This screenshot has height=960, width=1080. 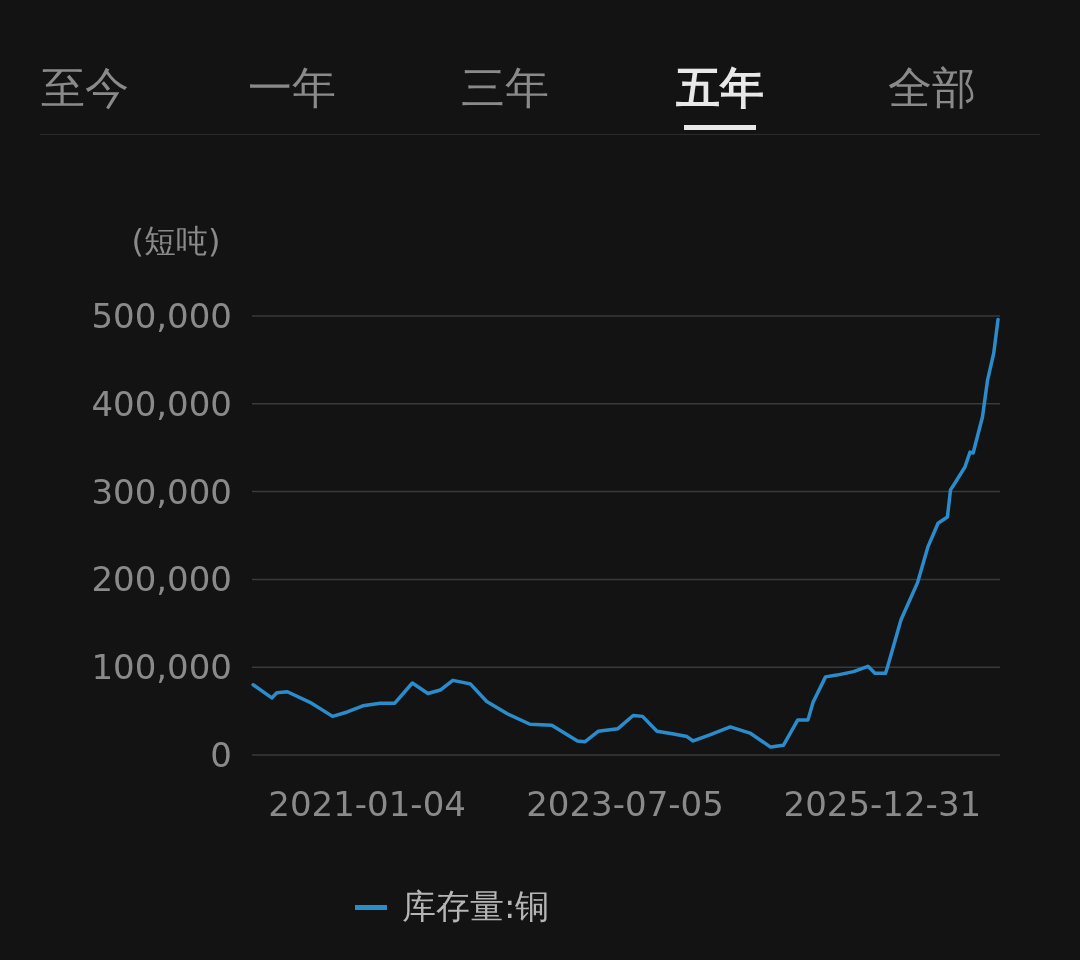 What do you see at coordinates (625, 804) in the screenshot?
I see `x-tick-label: 2023-07-05` at bounding box center [625, 804].